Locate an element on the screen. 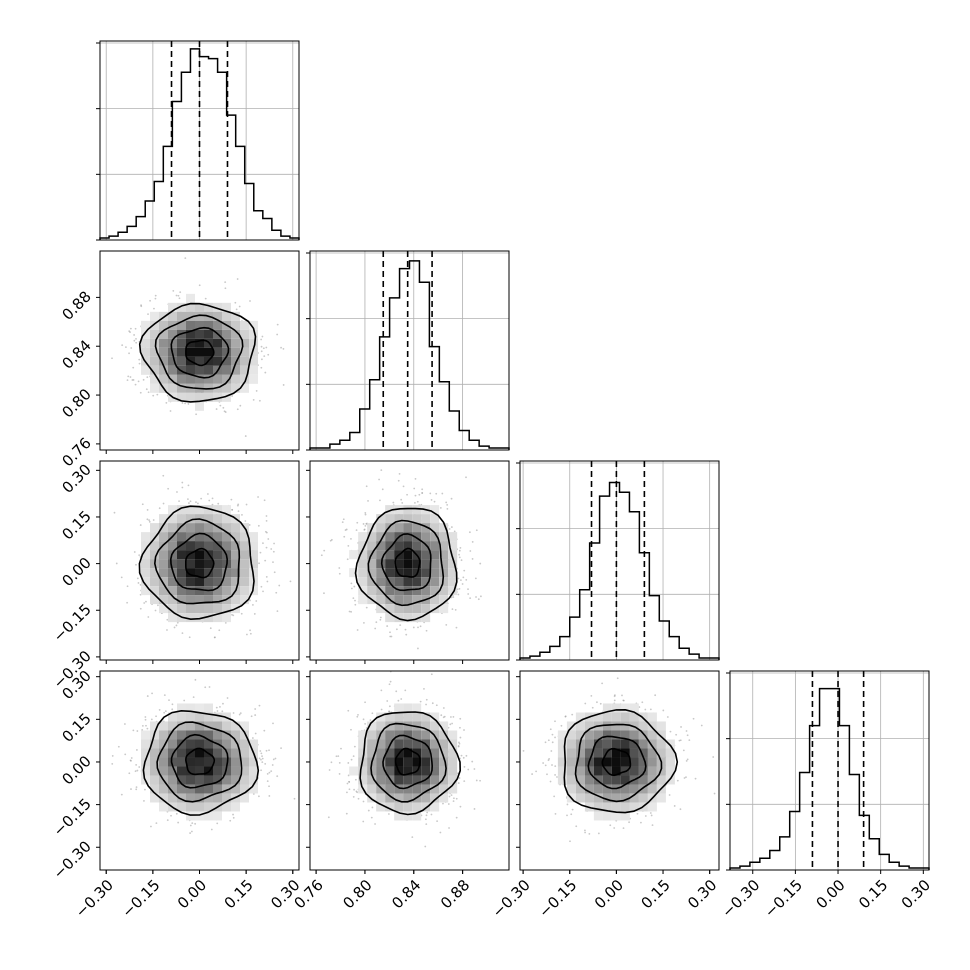 This screenshot has height=970, width=970. x-tick-label: −0.15 is located at coordinates (783, 898).